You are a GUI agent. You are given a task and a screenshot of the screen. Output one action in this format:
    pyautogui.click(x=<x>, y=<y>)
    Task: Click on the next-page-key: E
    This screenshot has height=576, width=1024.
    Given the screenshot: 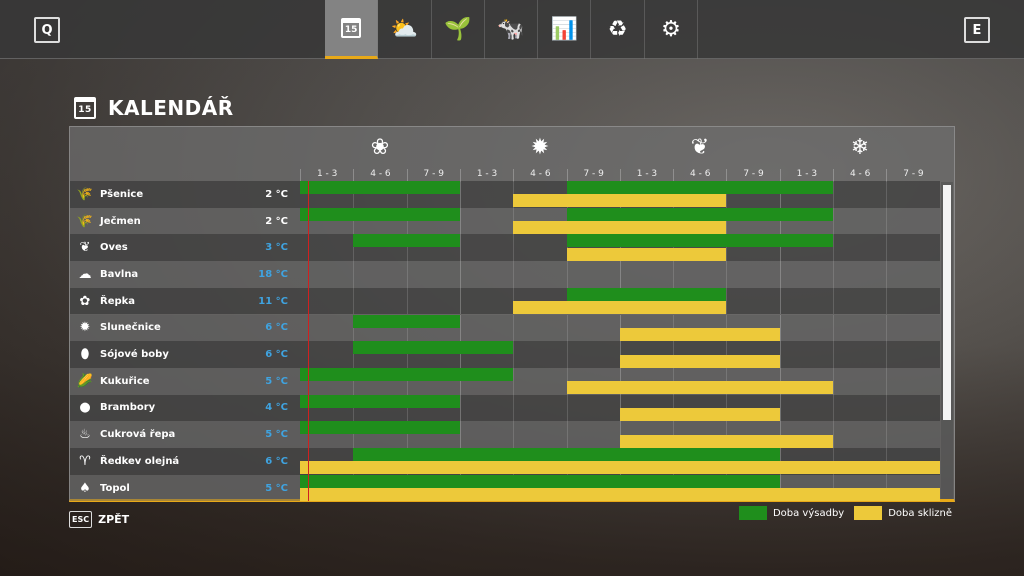 What is the action you would take?
    pyautogui.click(x=977, y=30)
    